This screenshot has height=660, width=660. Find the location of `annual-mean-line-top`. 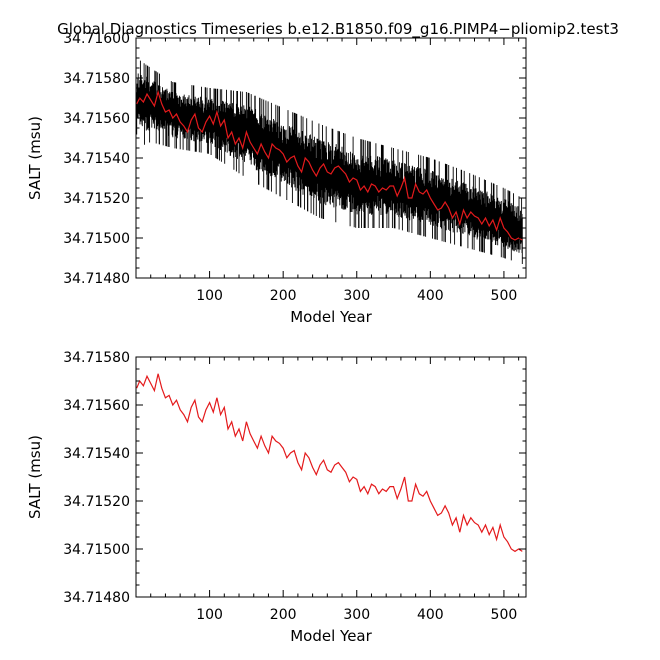

annual-mean-line-top is located at coordinates (329, 165).